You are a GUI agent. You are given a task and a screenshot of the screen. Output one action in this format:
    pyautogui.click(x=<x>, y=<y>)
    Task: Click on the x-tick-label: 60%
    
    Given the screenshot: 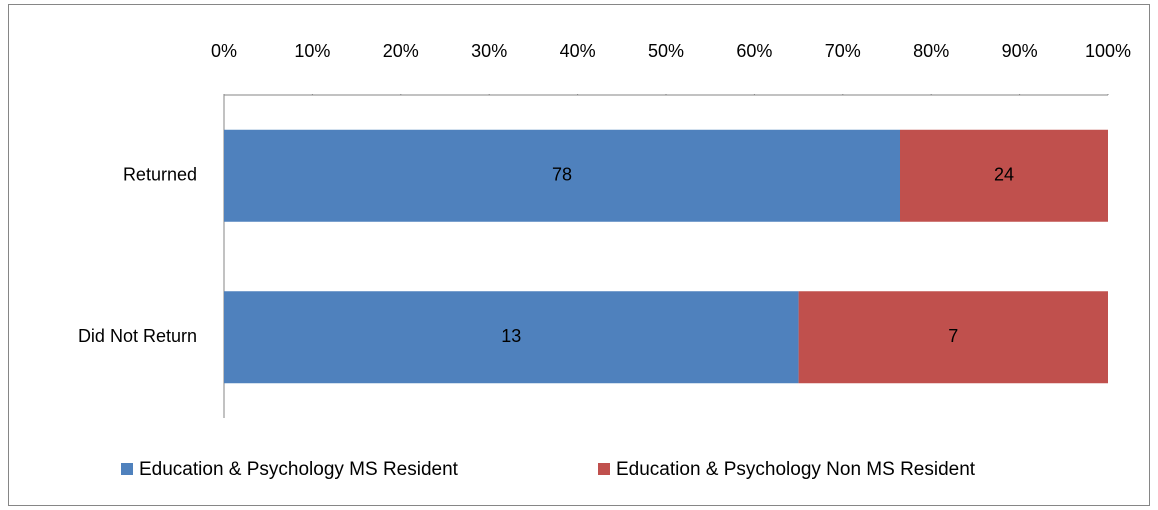 What is the action you would take?
    pyautogui.click(x=754, y=51)
    